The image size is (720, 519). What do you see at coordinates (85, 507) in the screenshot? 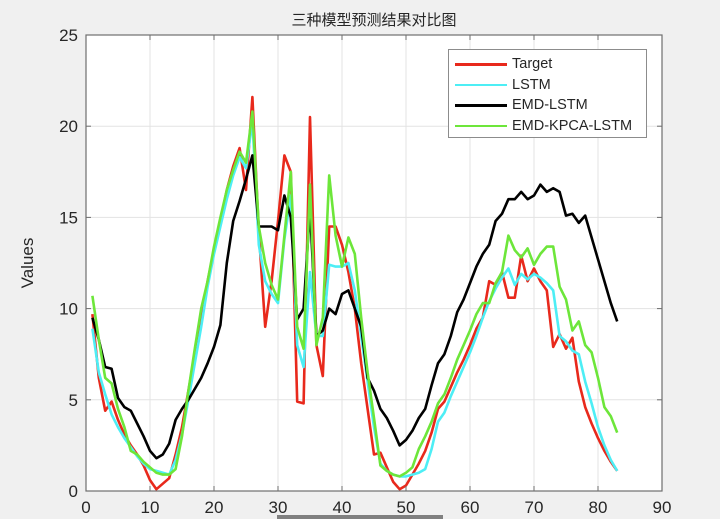
I see `x-tick-label: 0` at bounding box center [85, 507].